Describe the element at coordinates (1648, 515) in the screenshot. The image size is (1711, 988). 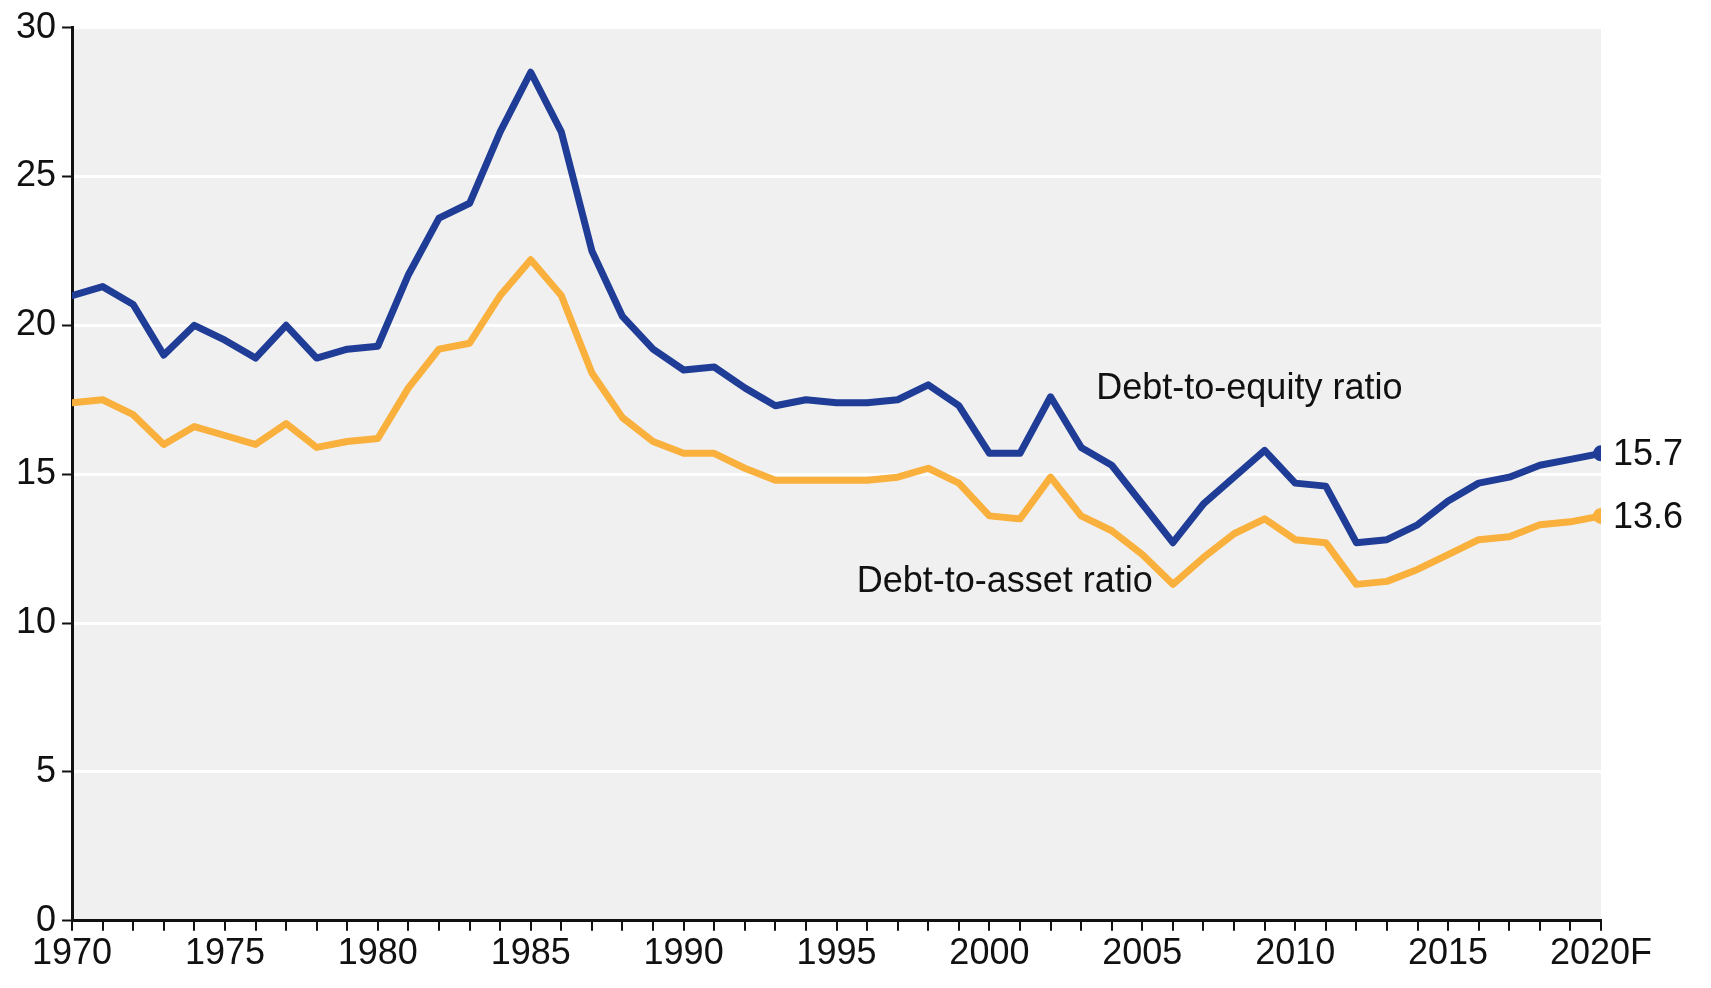
I see `data-label: 13.6` at that location.